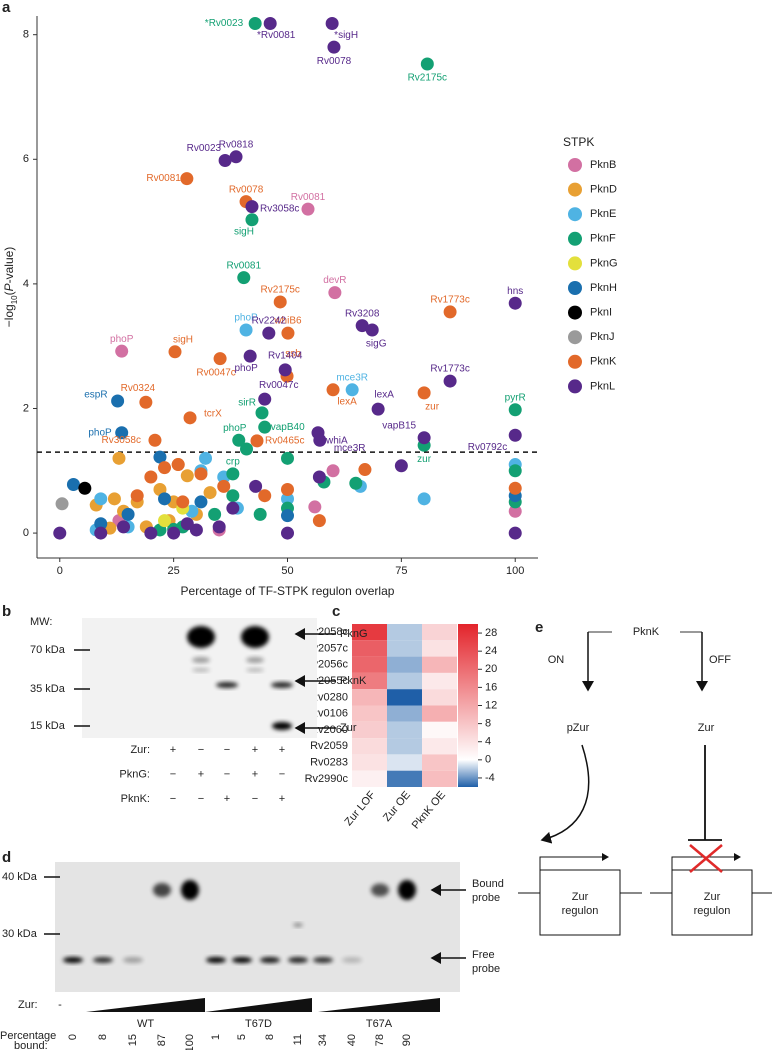  Describe the element at coordinates (174, 571) in the screenshot. I see `x-tick-label: 25` at that location.